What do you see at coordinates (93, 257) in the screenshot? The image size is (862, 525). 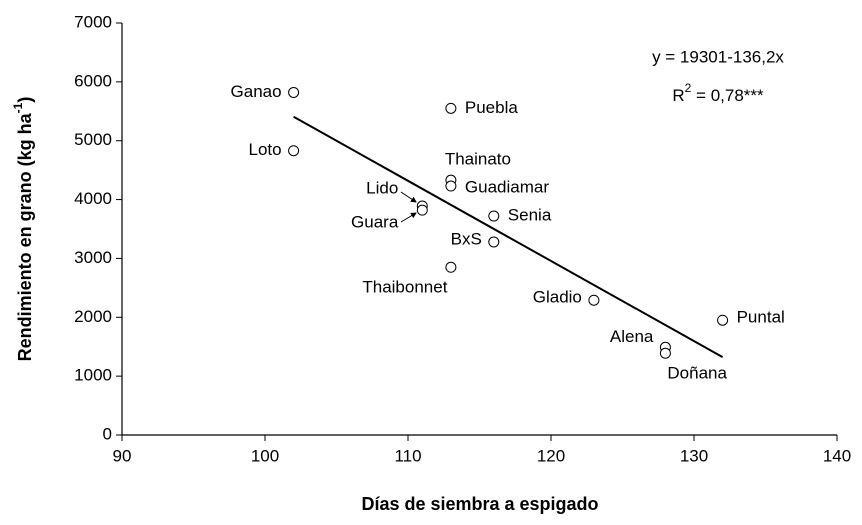 I see `y-tick-label: 3000` at bounding box center [93, 257].